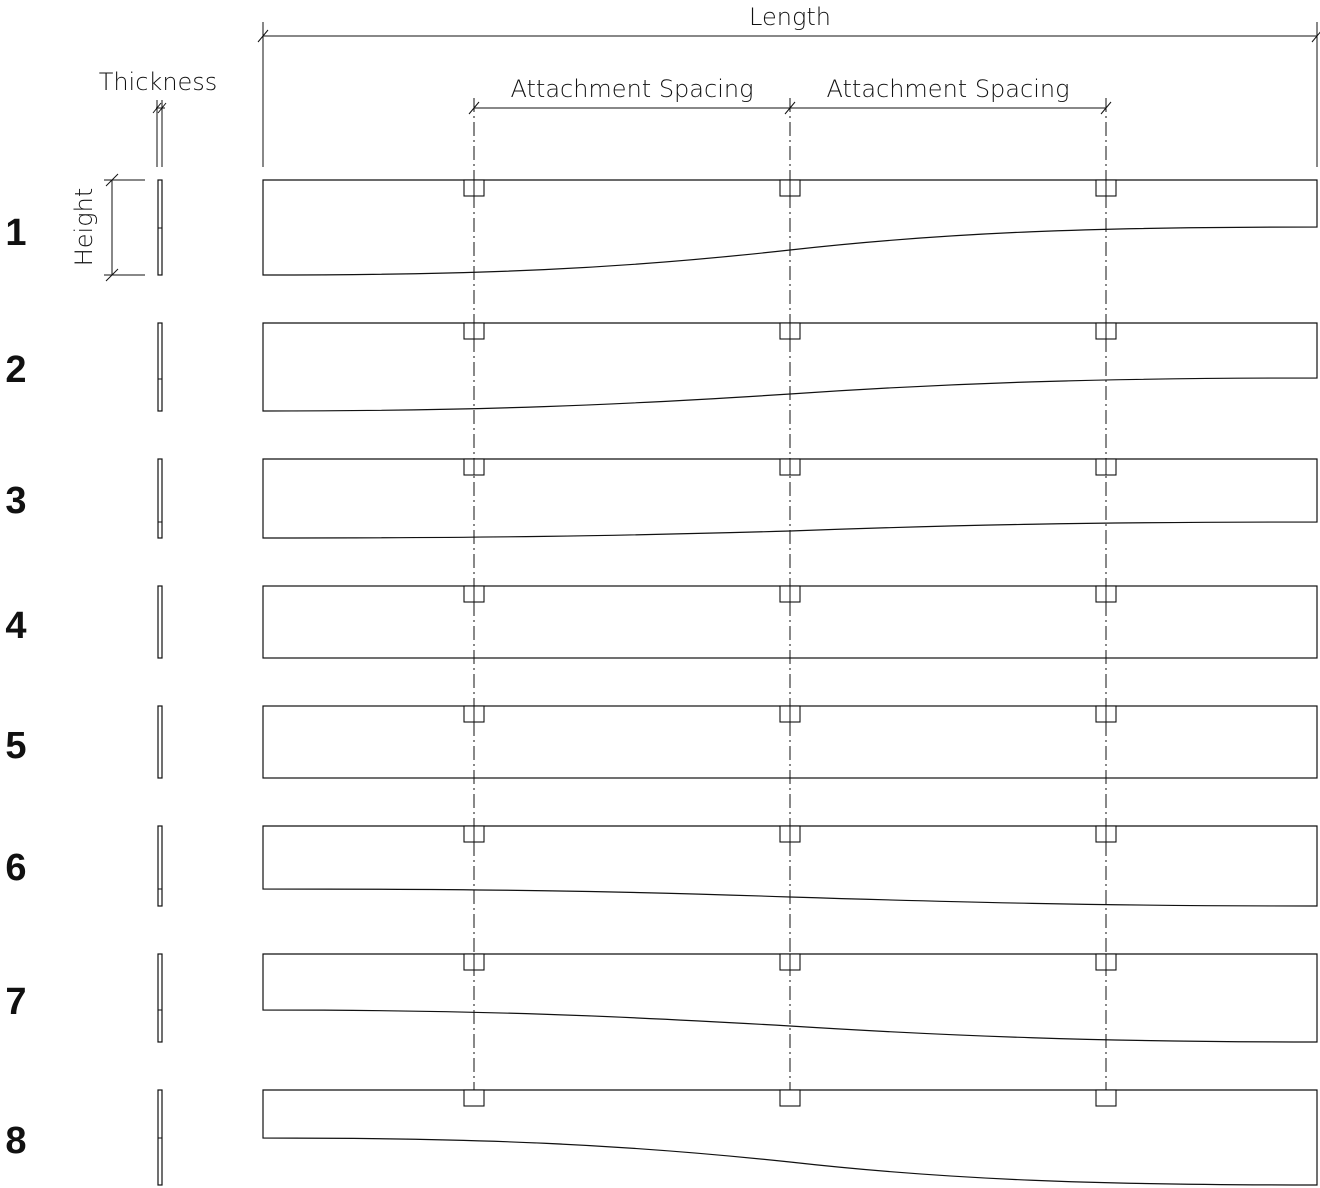  I want to click on panel-number-5: 5, so click(15, 746).